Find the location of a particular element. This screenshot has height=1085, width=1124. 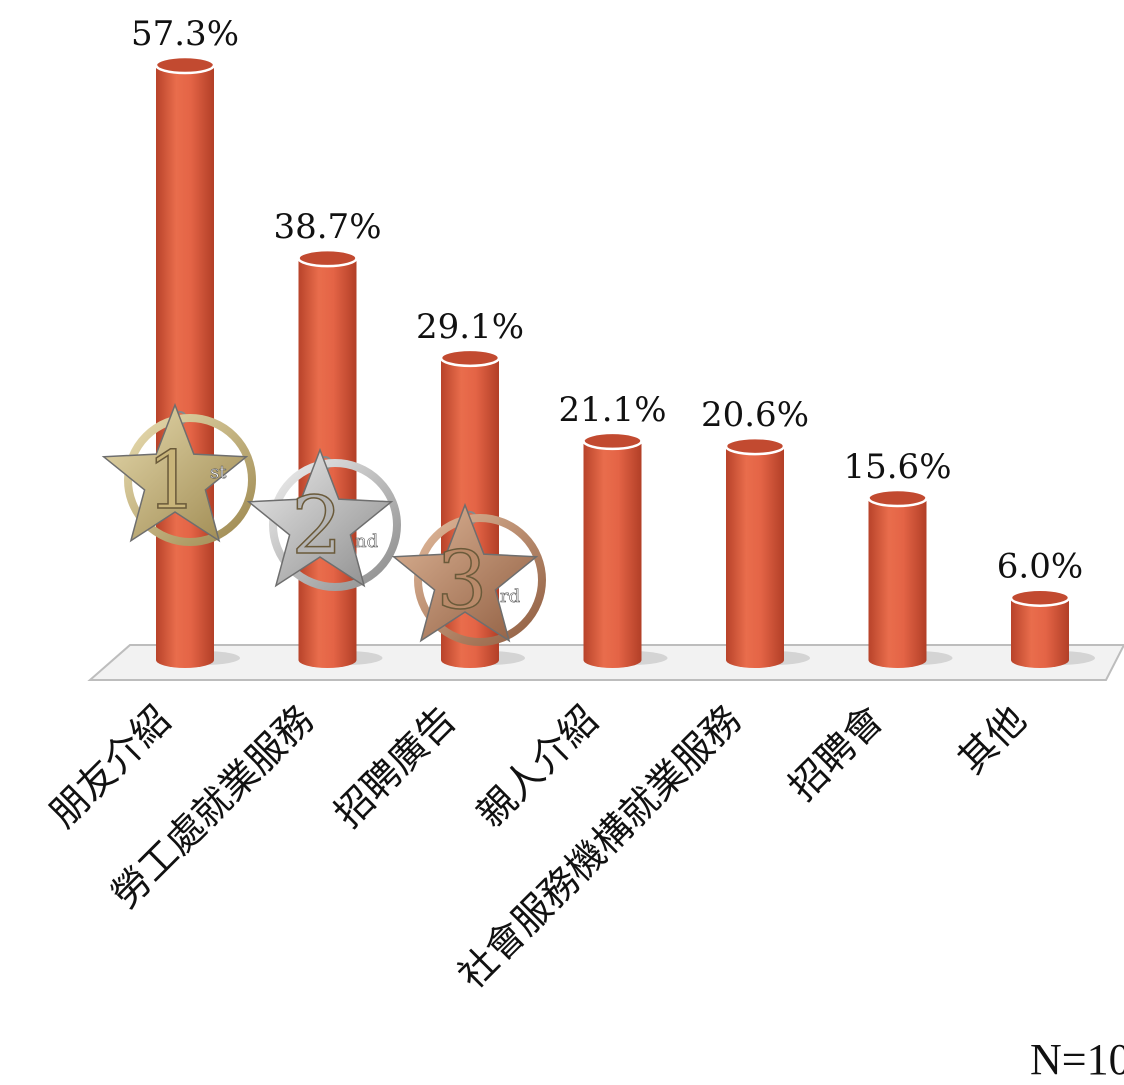

value-label: 38.7% is located at coordinates (327, 227).